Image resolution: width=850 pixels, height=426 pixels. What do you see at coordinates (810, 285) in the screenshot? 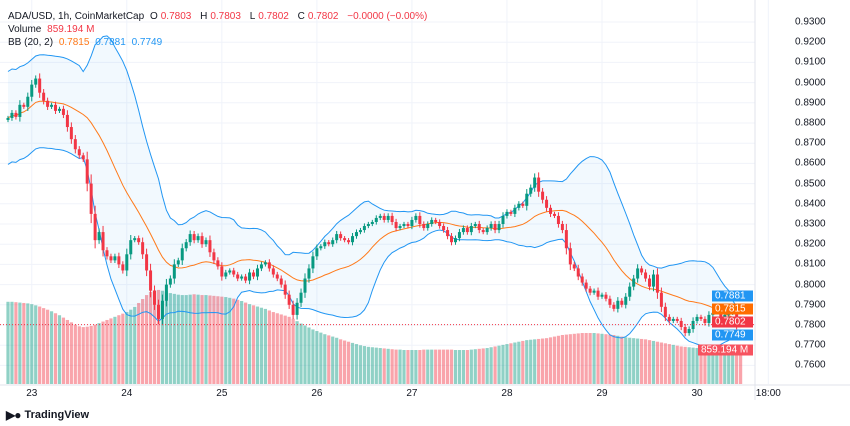
I see `y-tick-label: 0.8000` at bounding box center [810, 285].